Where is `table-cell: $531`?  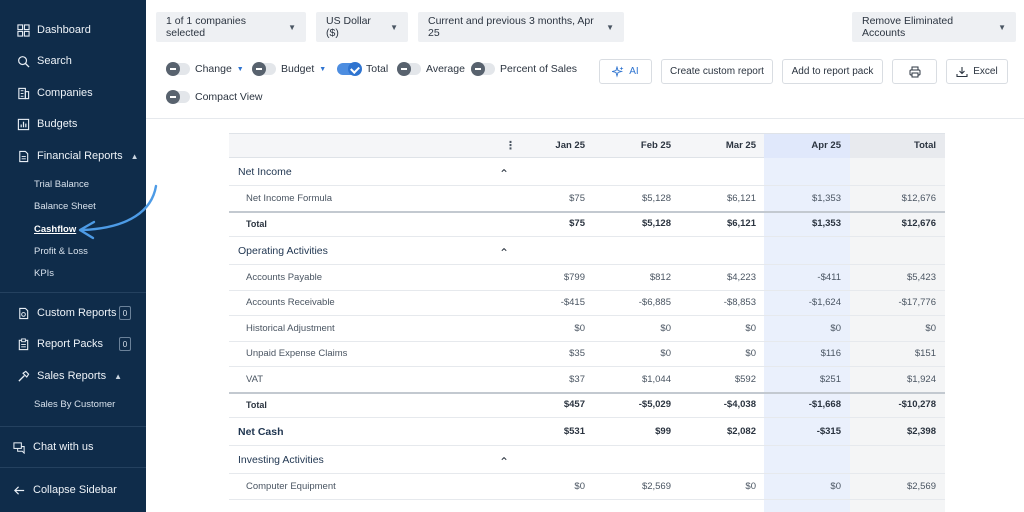 table-cell: $531 is located at coordinates (574, 431).